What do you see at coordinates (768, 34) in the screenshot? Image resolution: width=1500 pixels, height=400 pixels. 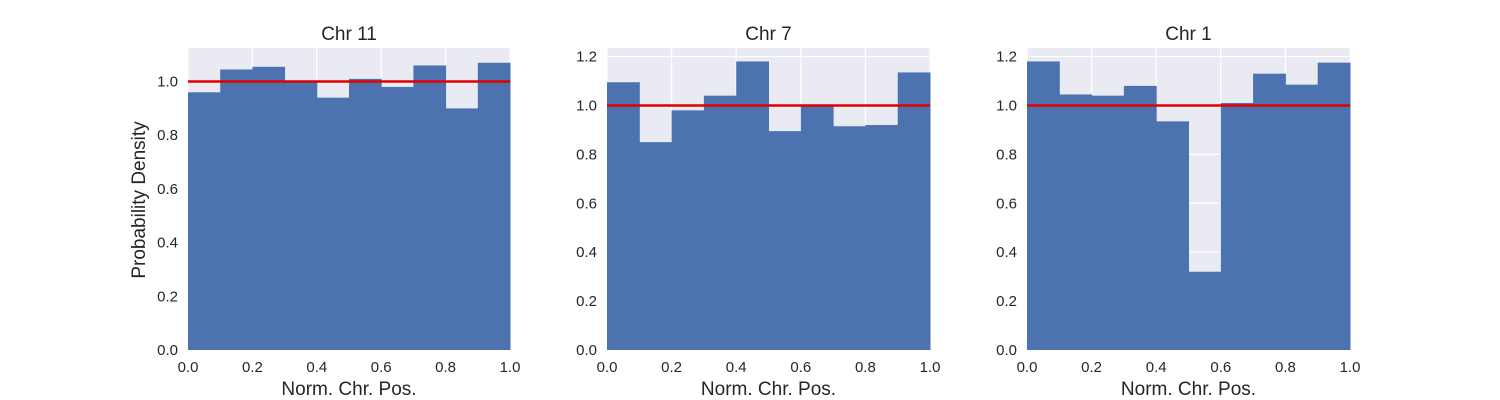 I see `panel-title: Chr 7` at bounding box center [768, 34].